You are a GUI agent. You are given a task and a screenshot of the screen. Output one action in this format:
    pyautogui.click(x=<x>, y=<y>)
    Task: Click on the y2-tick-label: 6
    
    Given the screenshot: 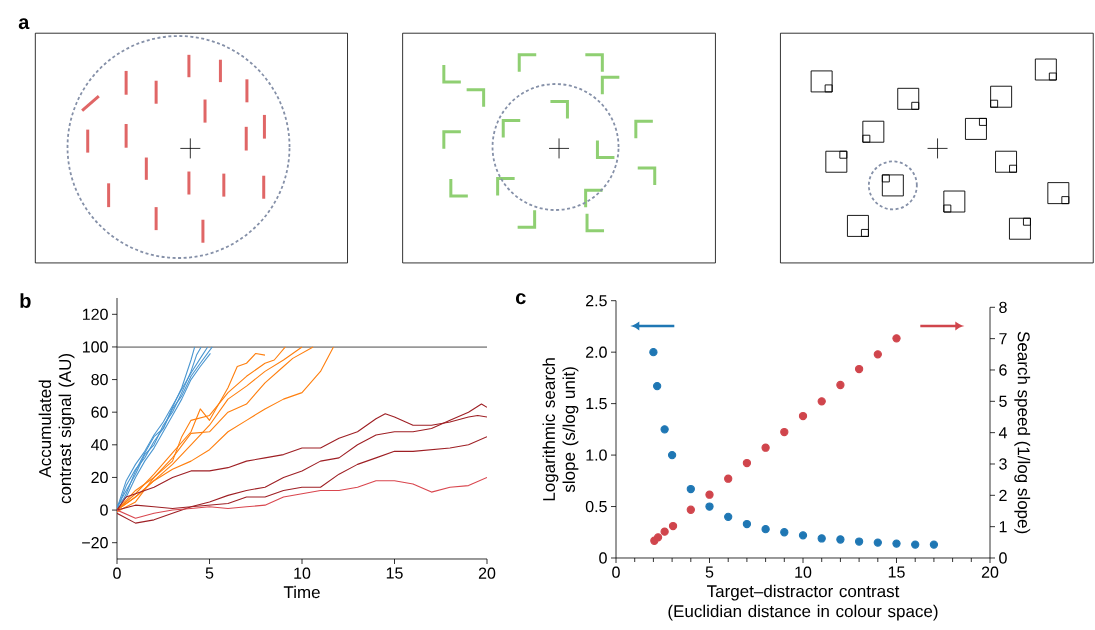 What is the action you would take?
    pyautogui.click(x=1003, y=370)
    